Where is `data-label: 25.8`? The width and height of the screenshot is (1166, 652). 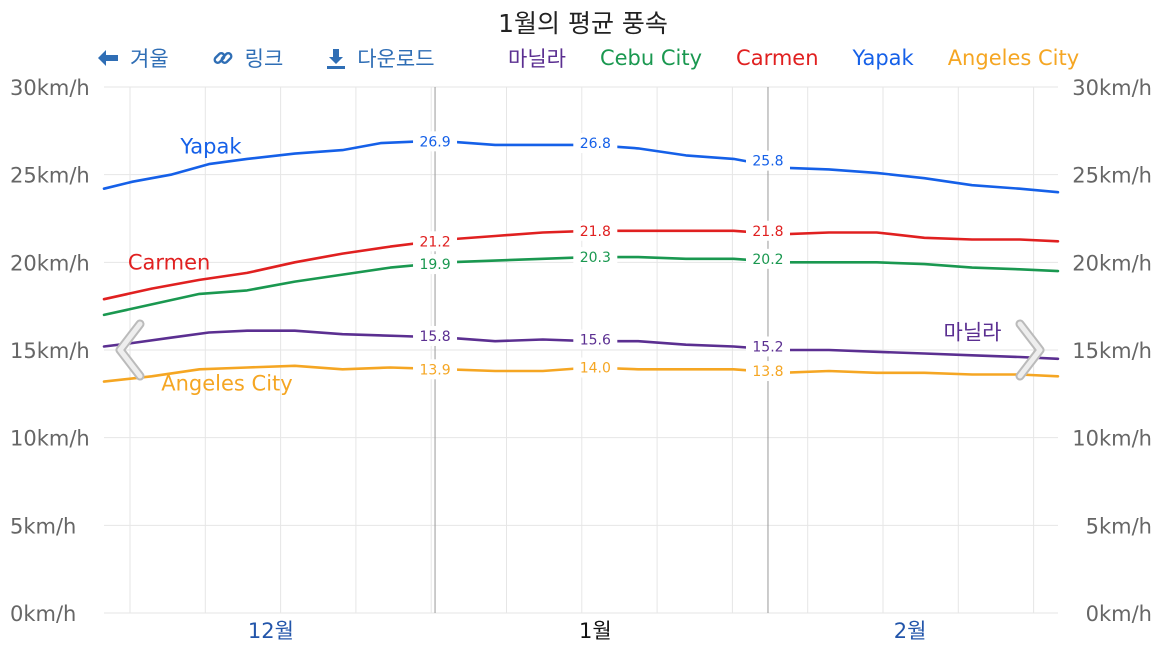
data-label: 25.8 is located at coordinates (767, 162).